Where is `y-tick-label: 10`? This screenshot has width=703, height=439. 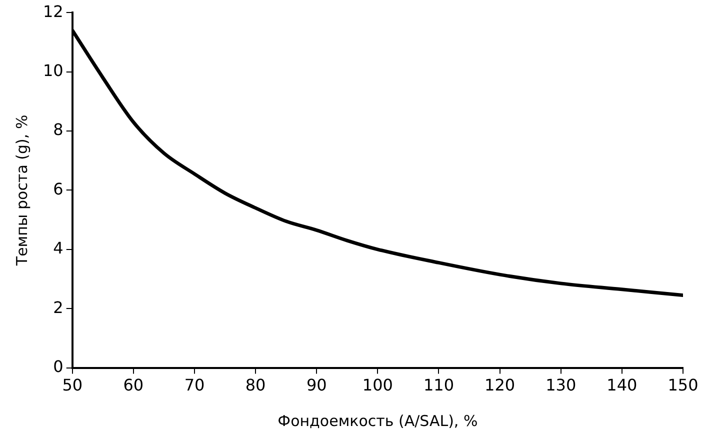
y-tick-label: 10 is located at coordinates (53, 70).